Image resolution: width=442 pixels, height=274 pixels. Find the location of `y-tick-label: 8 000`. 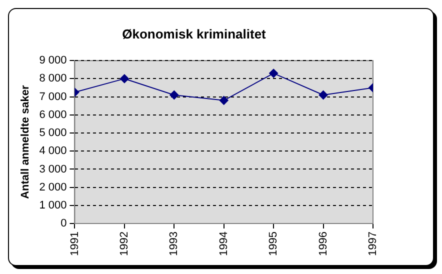

y-tick-label: 8 000 is located at coordinates (53, 78).